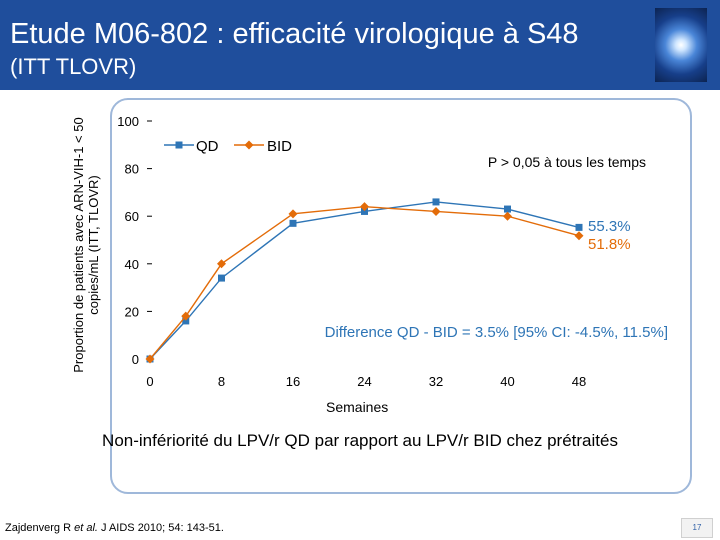 The image size is (720, 540). What do you see at coordinates (357, 407) in the screenshot?
I see `x-axis-label: Semaines` at bounding box center [357, 407].